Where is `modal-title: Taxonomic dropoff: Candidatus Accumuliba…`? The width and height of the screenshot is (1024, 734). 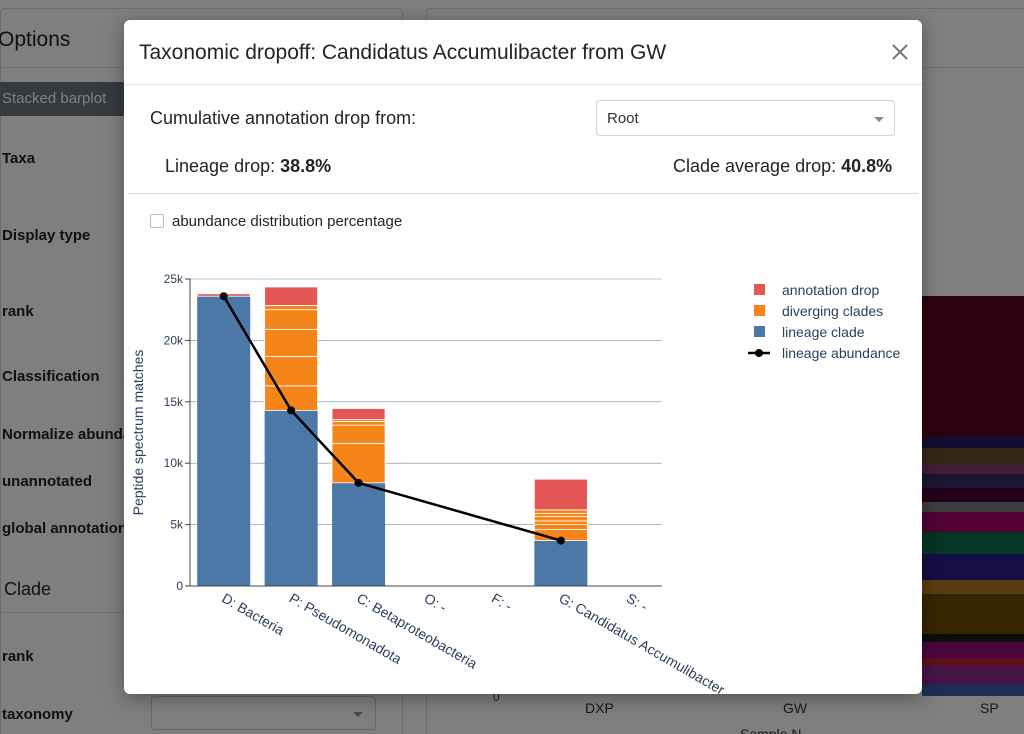 modal-title: Taxonomic dropoff: Candidatus Accumuliba… is located at coordinates (403, 52).